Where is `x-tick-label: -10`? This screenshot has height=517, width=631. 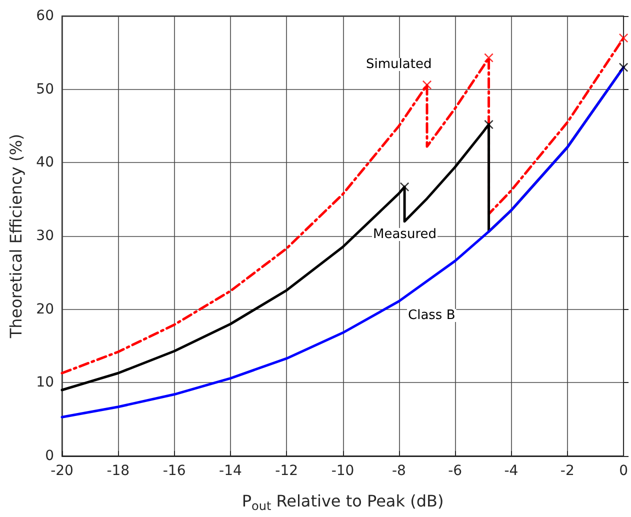
x-tick-label: -10 is located at coordinates (342, 471).